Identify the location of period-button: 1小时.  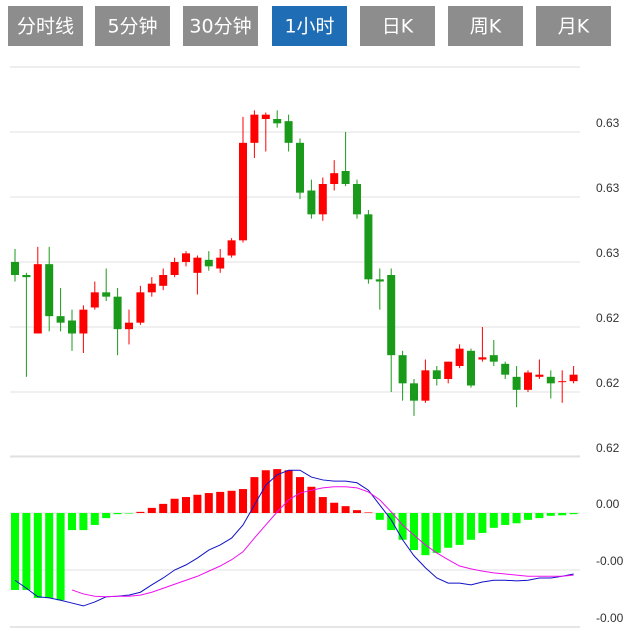
(309, 26).